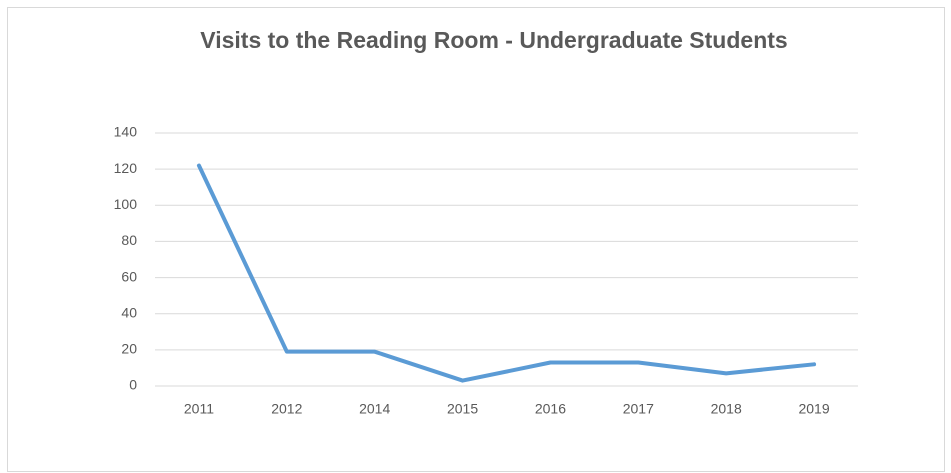 The height and width of the screenshot is (473, 951). Describe the element at coordinates (550, 409) in the screenshot. I see `x-tick-label: 2016` at that location.